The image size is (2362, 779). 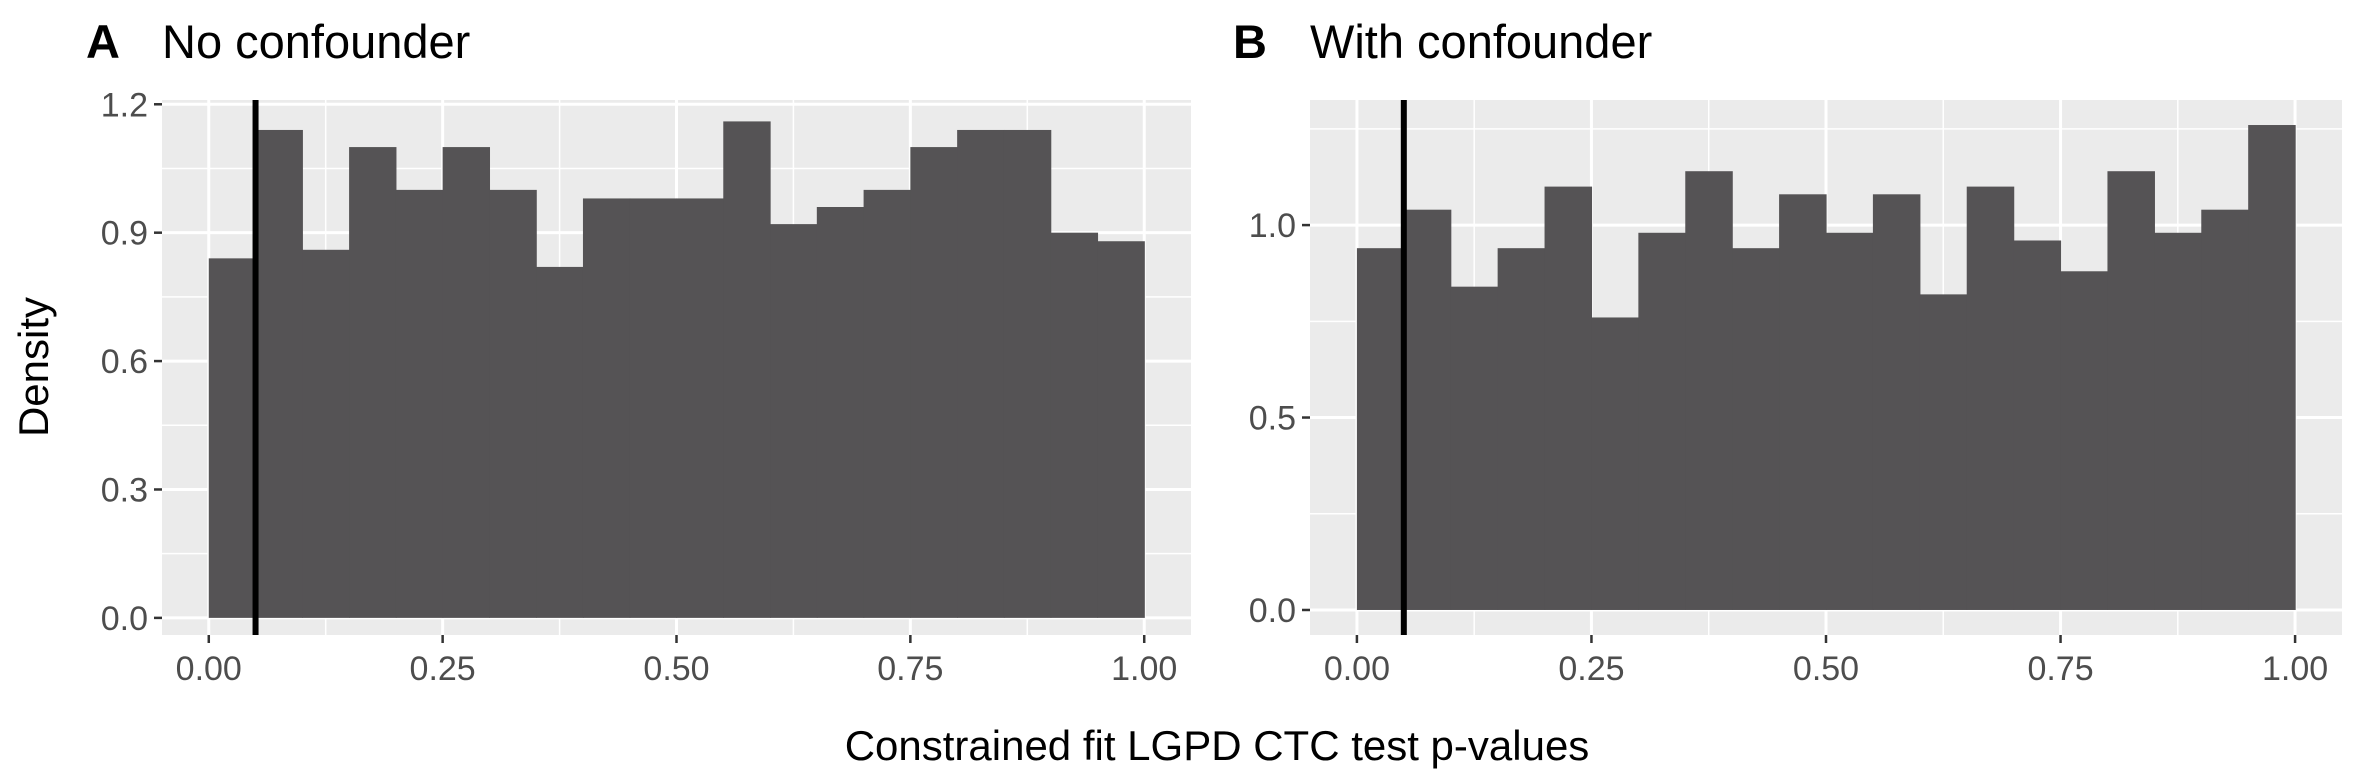 I want to click on panel-b-y-tick-label: 0.0, so click(x=1272, y=611).